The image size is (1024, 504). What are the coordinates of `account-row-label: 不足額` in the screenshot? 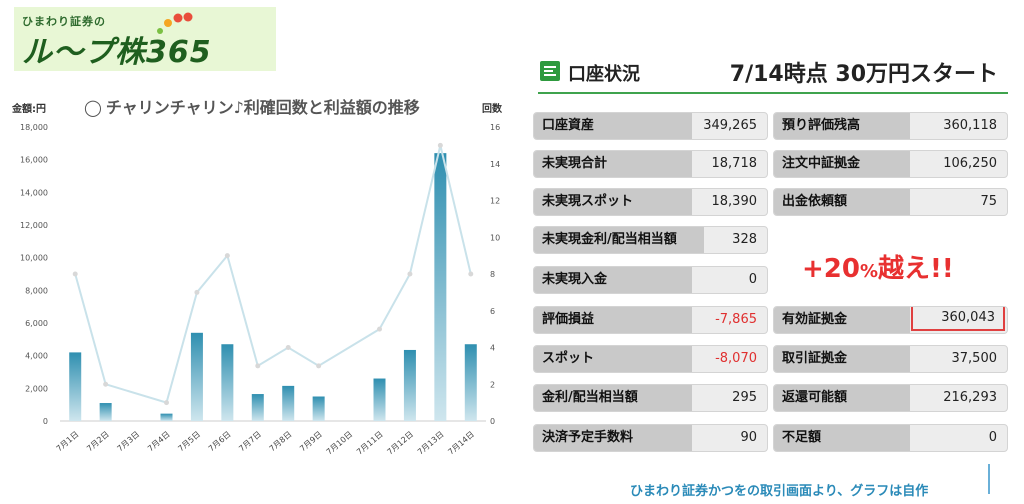 It's located at (842, 438).